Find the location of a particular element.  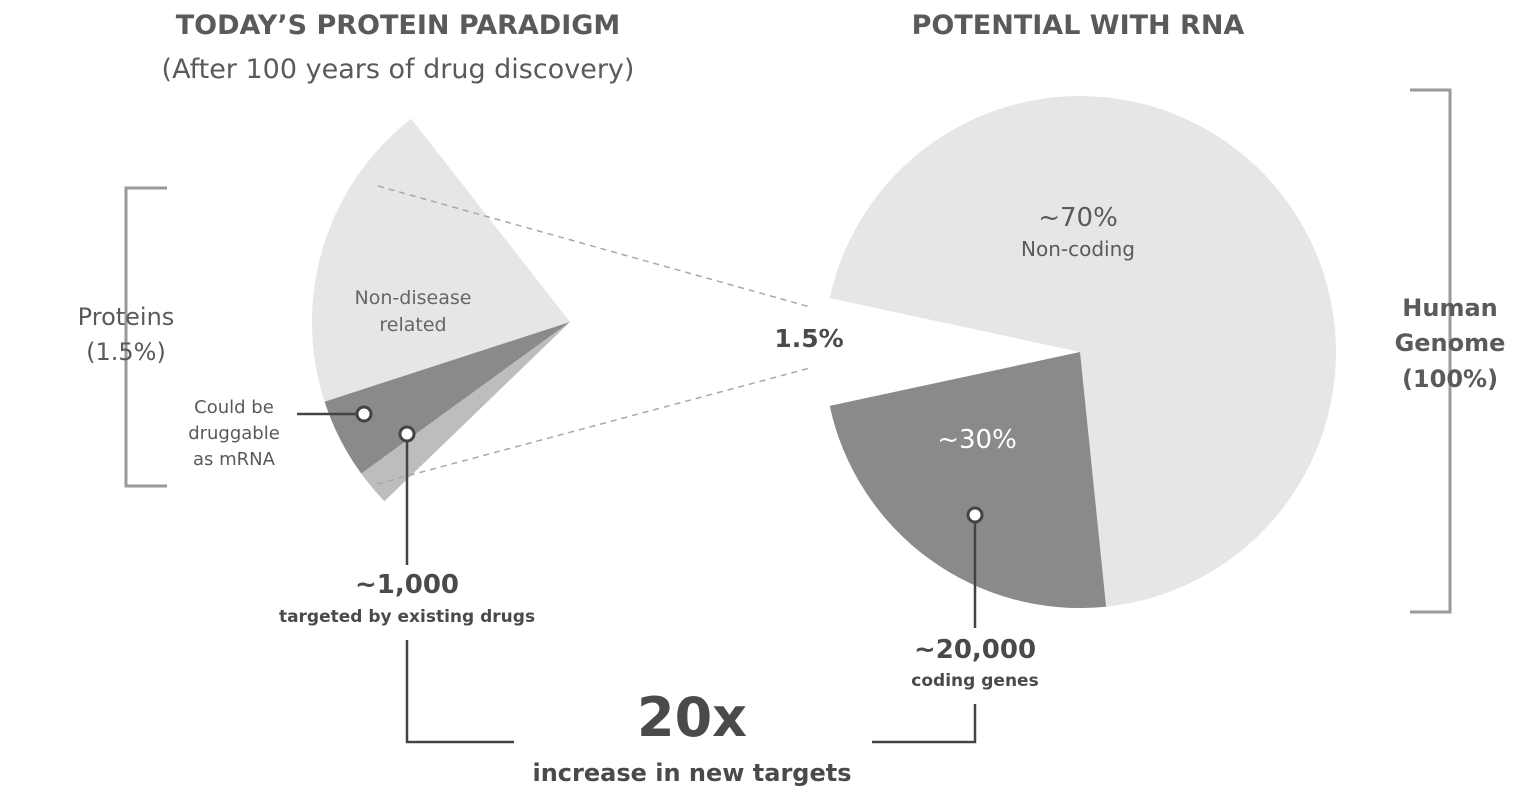

left-subtitle: (After 100 years of drug discovery) is located at coordinates (398, 69).